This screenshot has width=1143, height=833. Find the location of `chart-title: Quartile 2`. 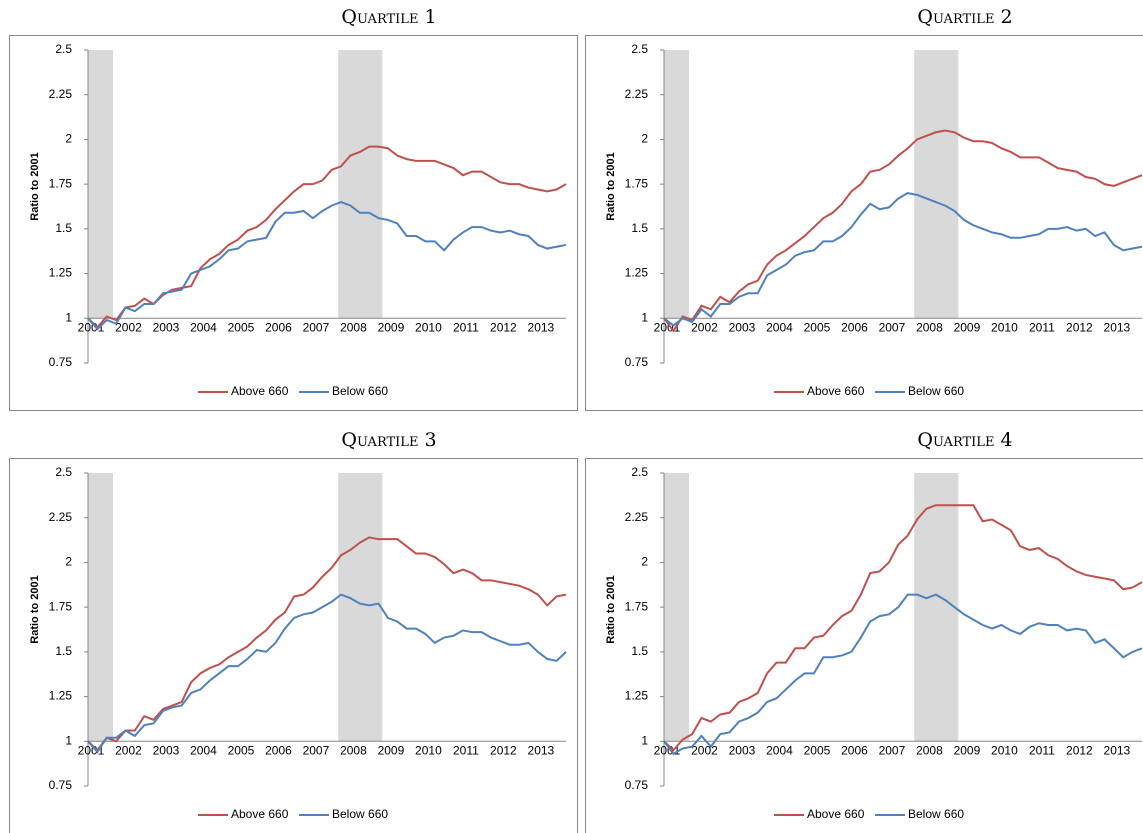

chart-title: Quartile 2 is located at coordinates (964, 17).